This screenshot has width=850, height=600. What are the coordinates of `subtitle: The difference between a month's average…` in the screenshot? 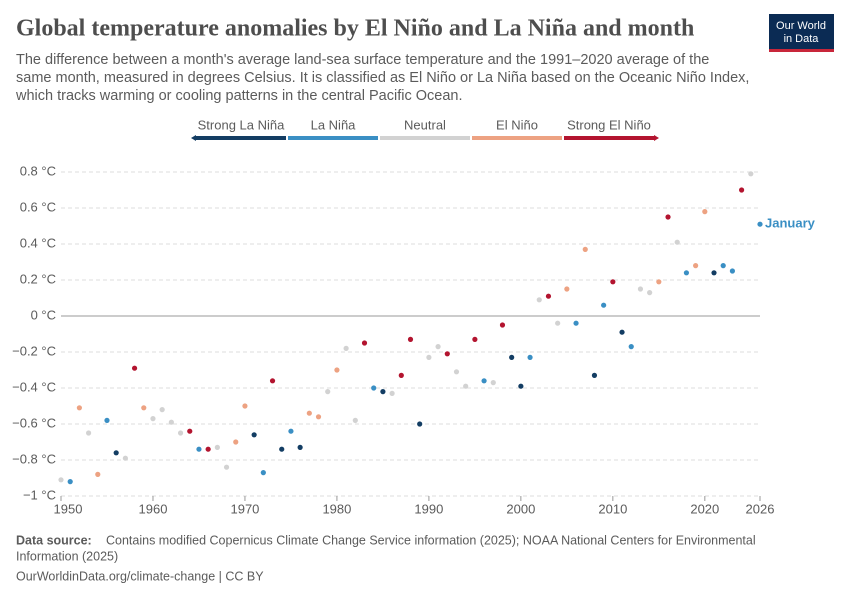 It's located at (362, 60).